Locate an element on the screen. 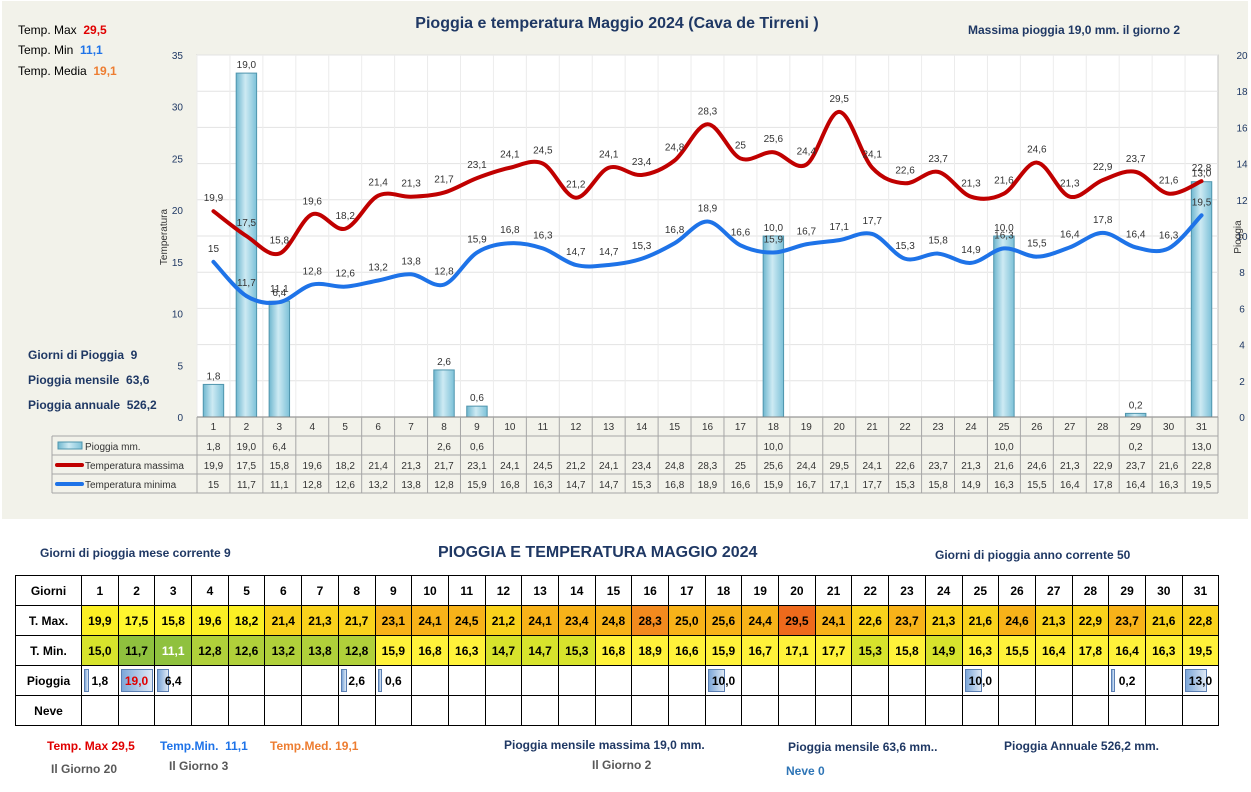  tmin-line-label: 11,7 is located at coordinates (246, 283).